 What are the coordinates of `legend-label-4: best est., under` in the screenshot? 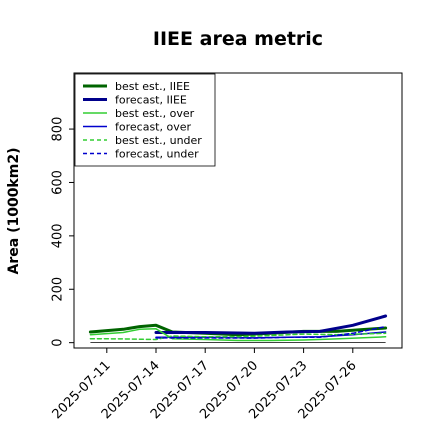 It's located at (158, 140).